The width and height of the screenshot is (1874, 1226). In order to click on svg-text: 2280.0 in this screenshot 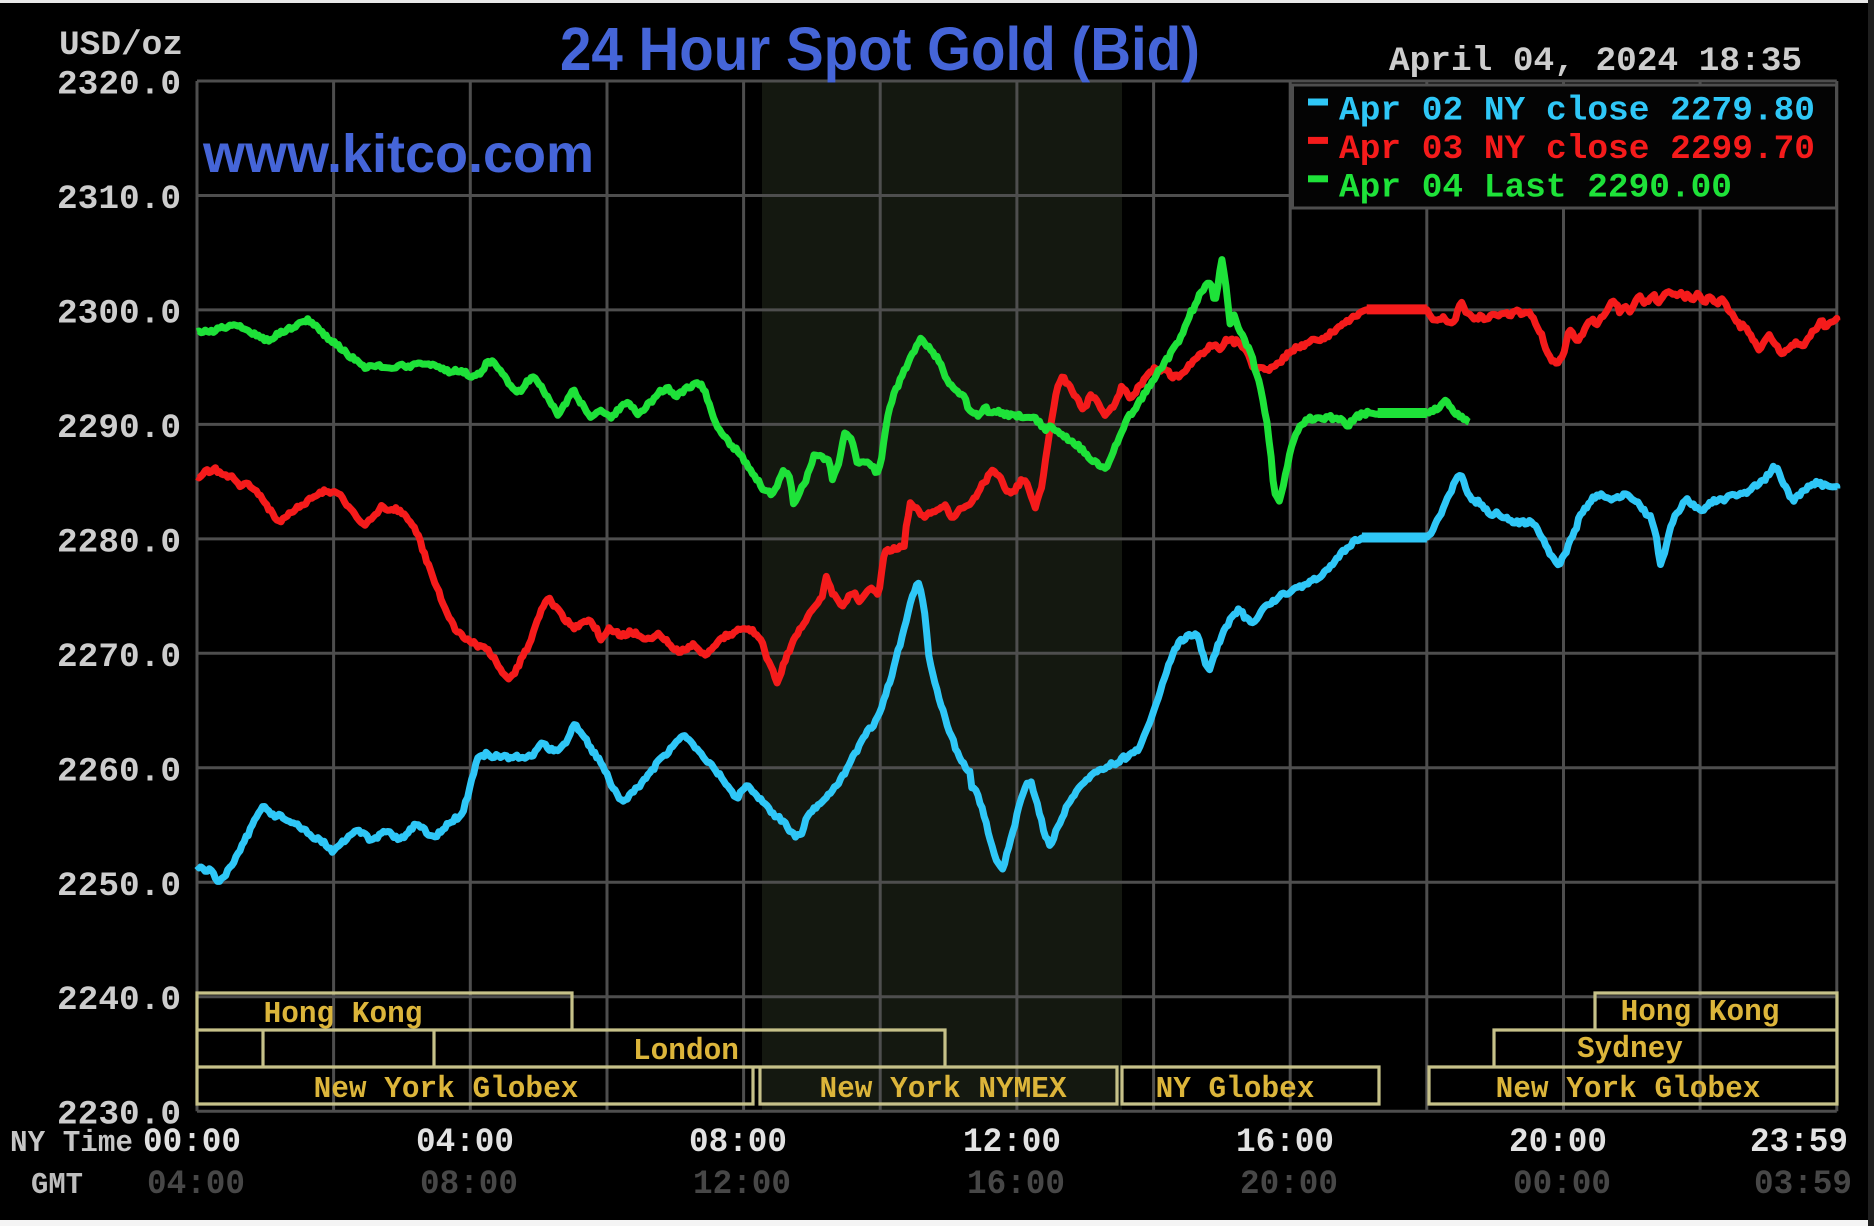, I will do `click(119, 542)`.